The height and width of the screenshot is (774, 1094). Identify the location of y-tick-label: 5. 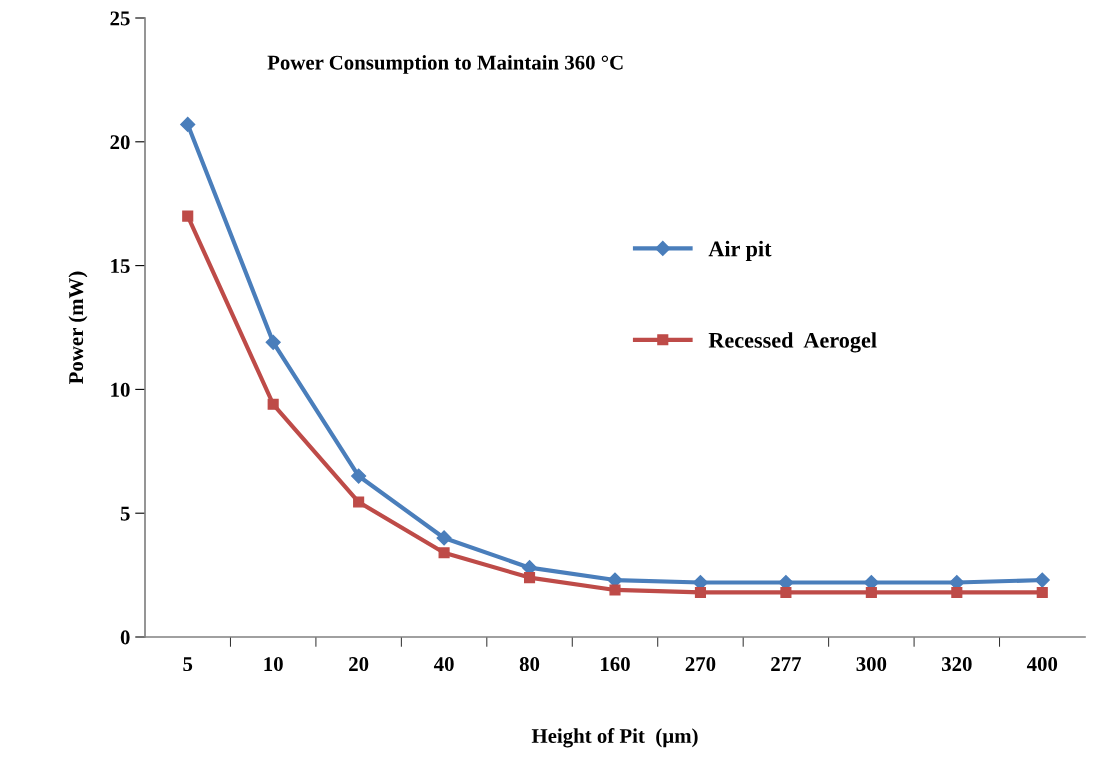
(125, 513).